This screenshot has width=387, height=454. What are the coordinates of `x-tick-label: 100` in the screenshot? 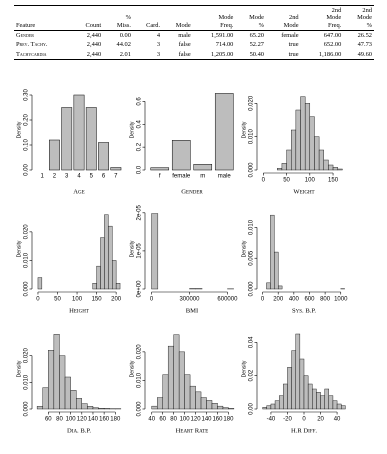 It's located at (71, 420).